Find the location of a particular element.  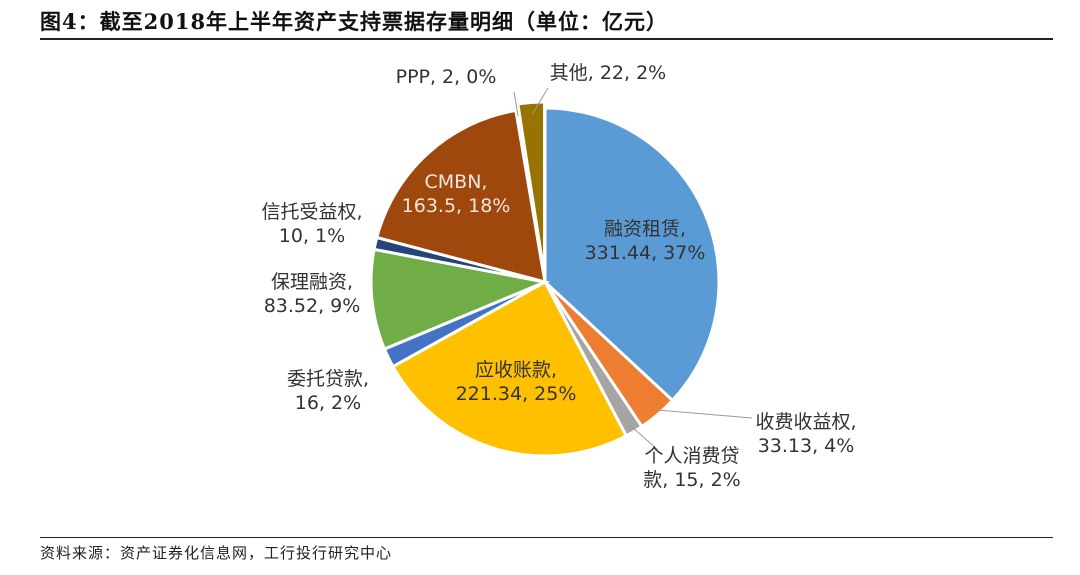

slice-label-line: 10, 1% is located at coordinates (312, 236).